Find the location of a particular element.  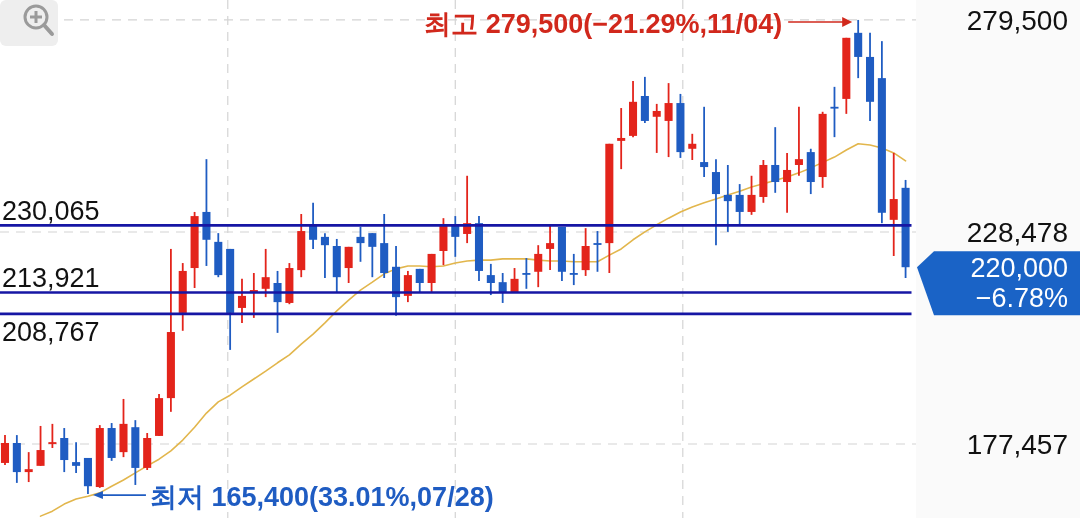

annotation: 최저 165,400(33.01%,07/28) is located at coordinates (321, 497).